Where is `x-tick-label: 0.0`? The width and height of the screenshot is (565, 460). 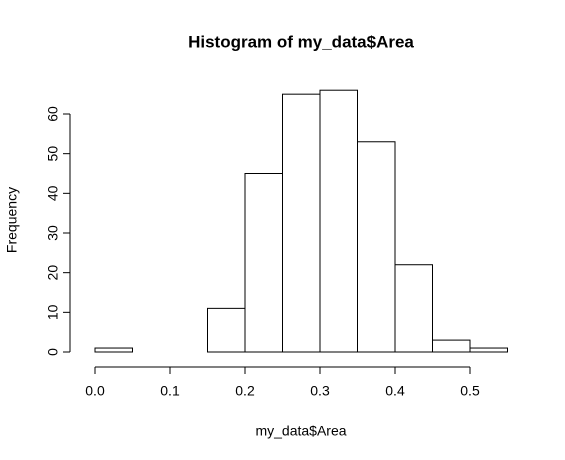
x-tick-label: 0.0 is located at coordinates (95, 391).